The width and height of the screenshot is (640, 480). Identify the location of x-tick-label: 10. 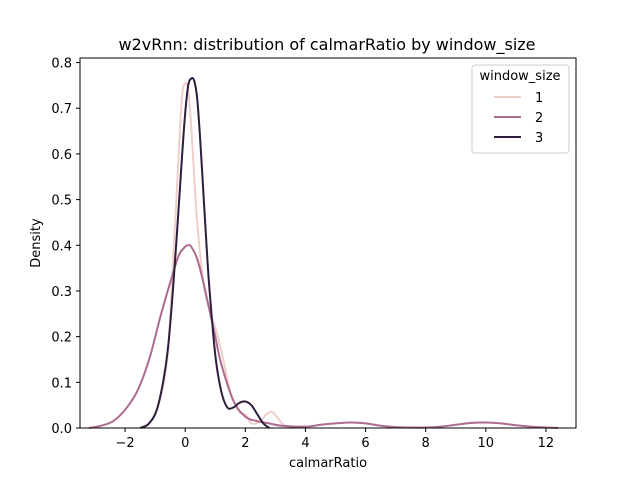
(486, 443).